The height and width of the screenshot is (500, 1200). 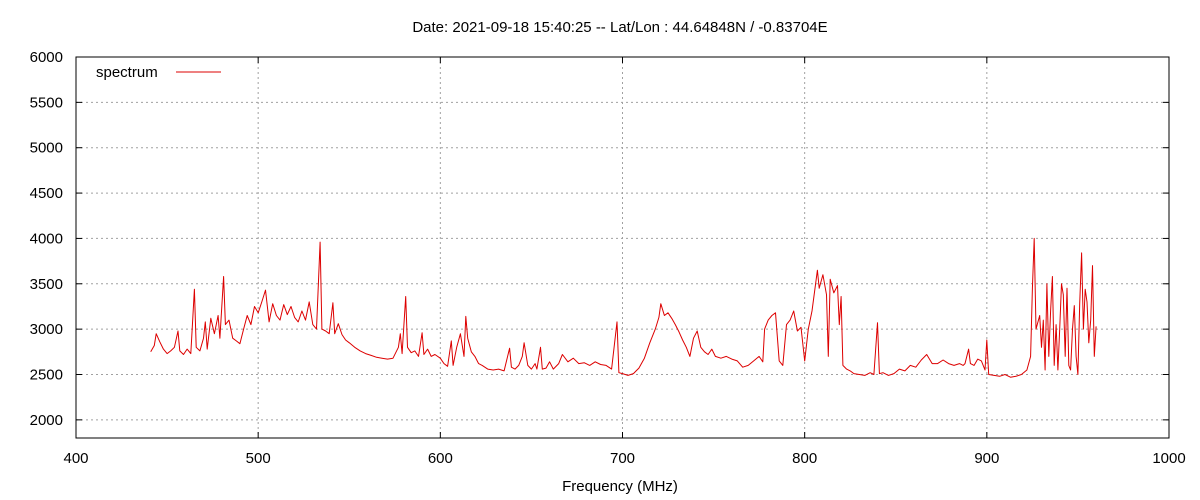 What do you see at coordinates (46, 238) in the screenshot?
I see `y-tick-label: 4000` at bounding box center [46, 238].